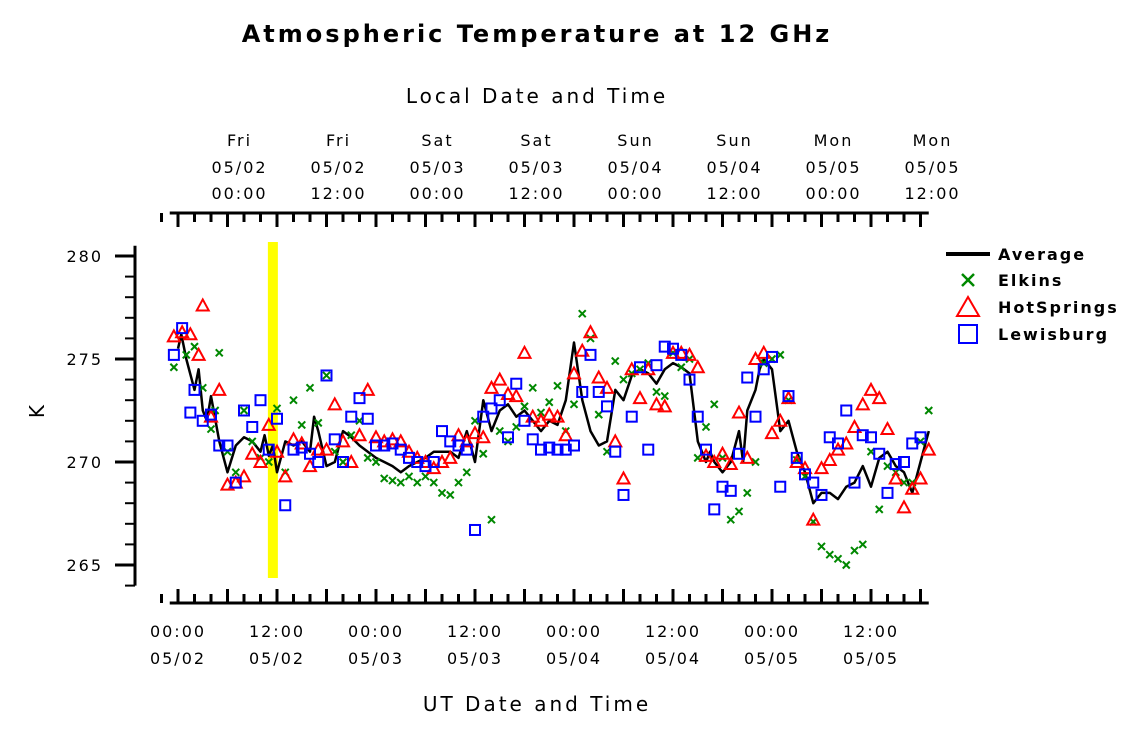 This screenshot has width=1125, height=731. I want to click on y-axis-title: K, so click(37, 410).